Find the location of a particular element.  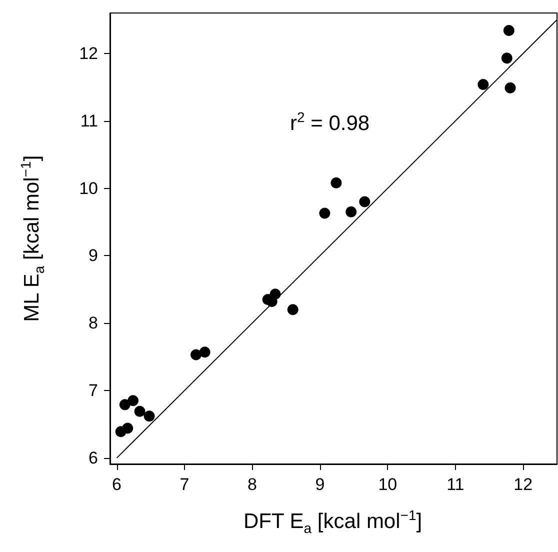

x-axis-title: DFT E$_{a}$ [kcal mol$^{−1}$] is located at coordinates (333, 521).